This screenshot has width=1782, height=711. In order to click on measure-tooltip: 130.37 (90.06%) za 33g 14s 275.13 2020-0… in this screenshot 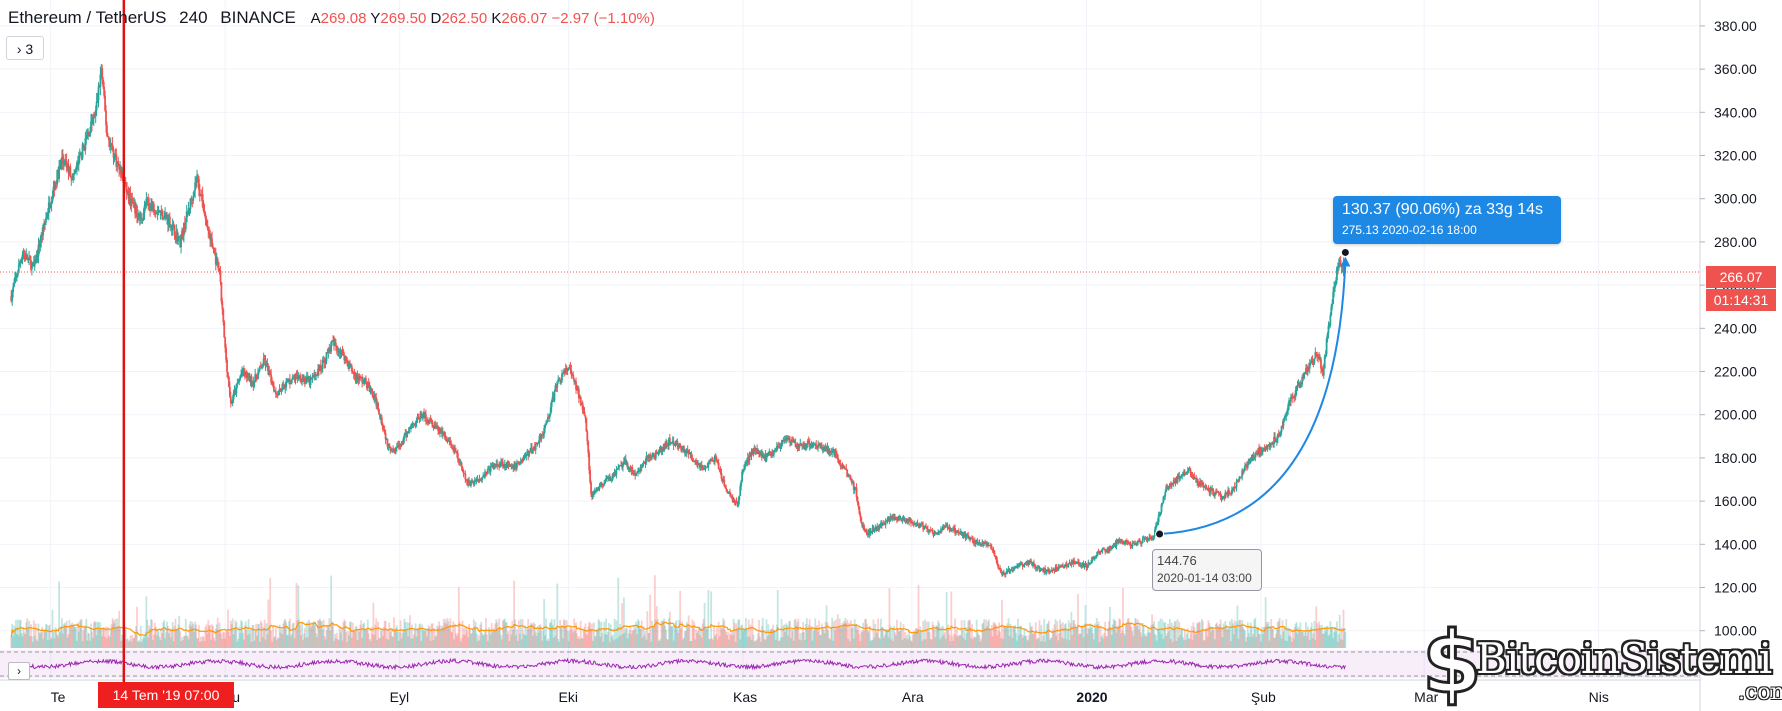, I will do `click(1447, 220)`.